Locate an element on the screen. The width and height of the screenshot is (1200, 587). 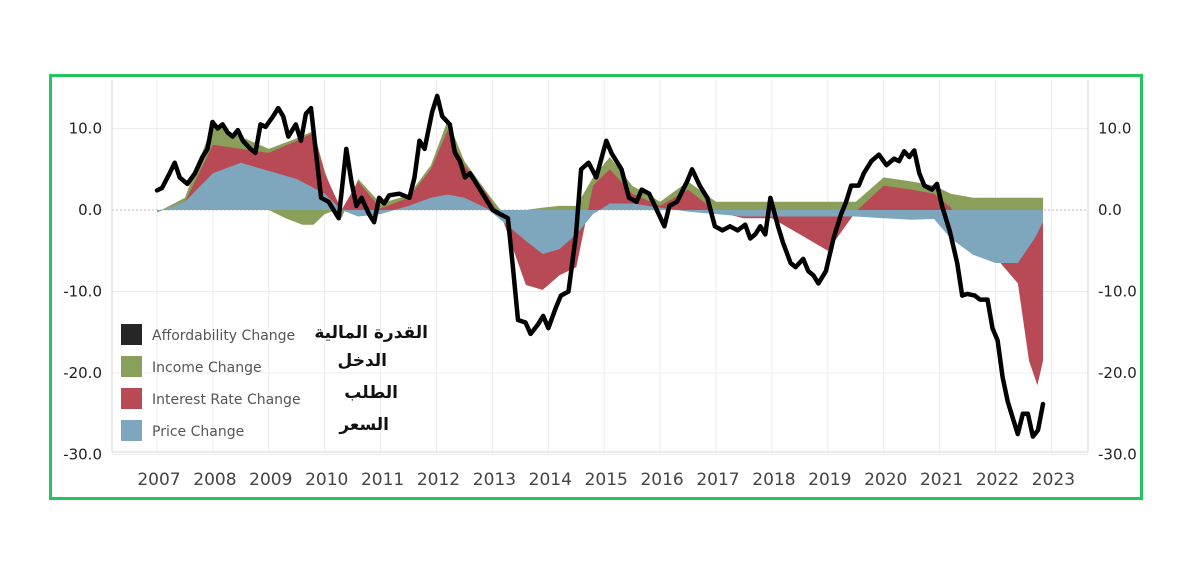
legend-label: Price Change is located at coordinates (198, 432).